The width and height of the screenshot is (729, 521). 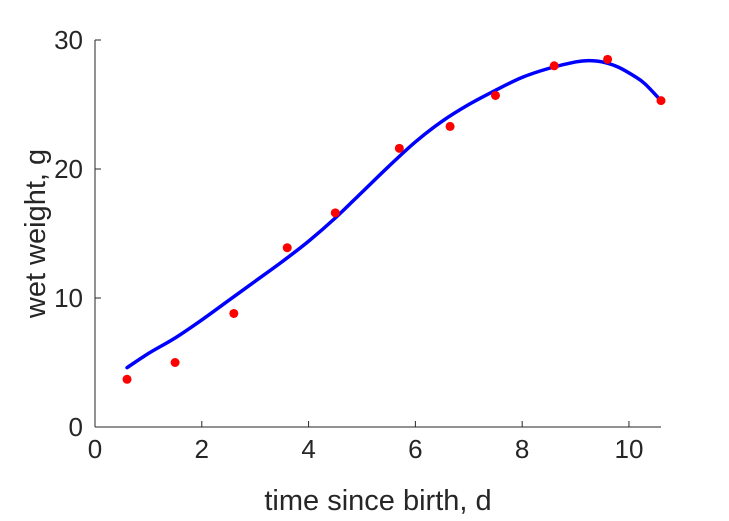 What do you see at coordinates (415, 449) in the screenshot?
I see `x-tick-label: 6` at bounding box center [415, 449].